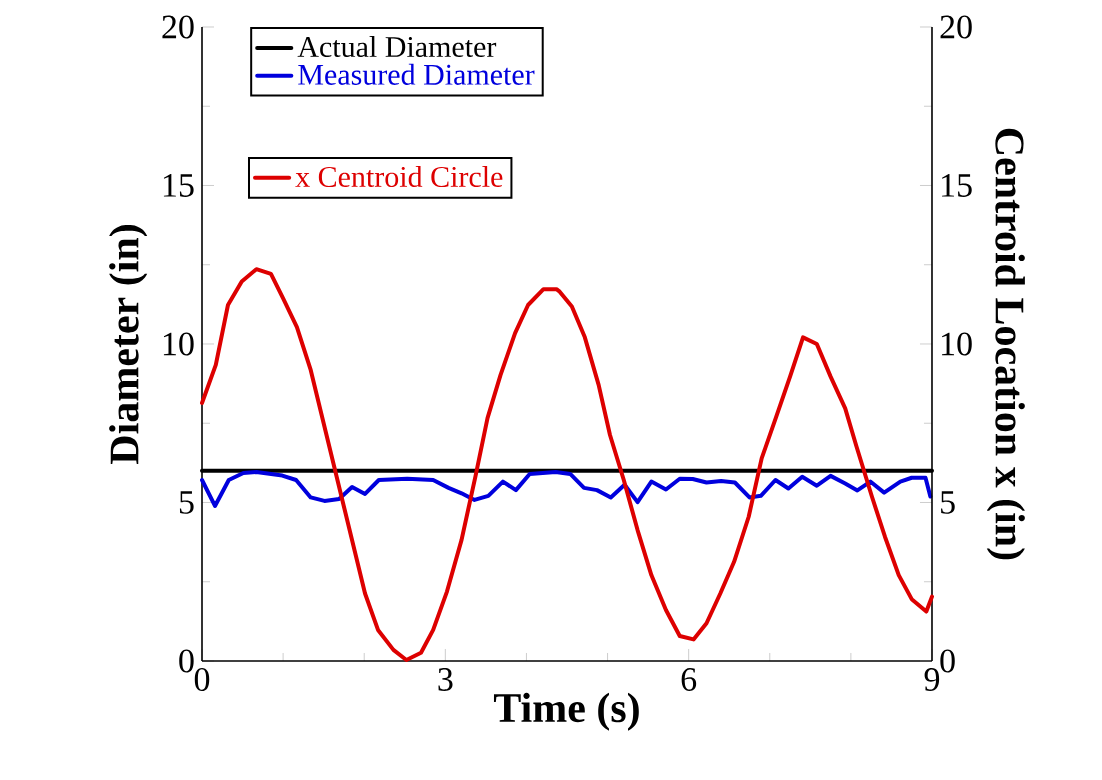 This screenshot has width=1102, height=780. What do you see at coordinates (947, 661) in the screenshot?
I see `y2-tick-label: 0` at bounding box center [947, 661].